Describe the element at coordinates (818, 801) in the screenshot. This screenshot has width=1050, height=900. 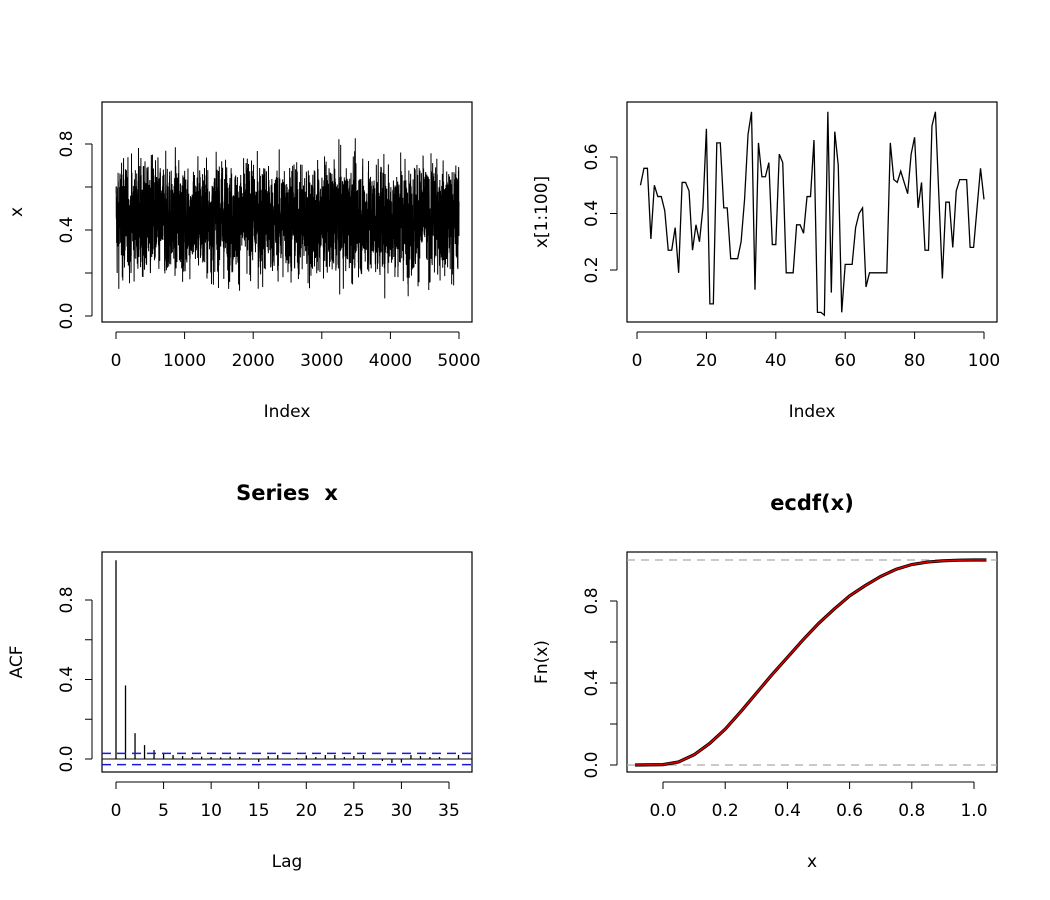
I see `x-axis: 0.0 0.2 0.4 0.6 0.8 1.0` at that location.